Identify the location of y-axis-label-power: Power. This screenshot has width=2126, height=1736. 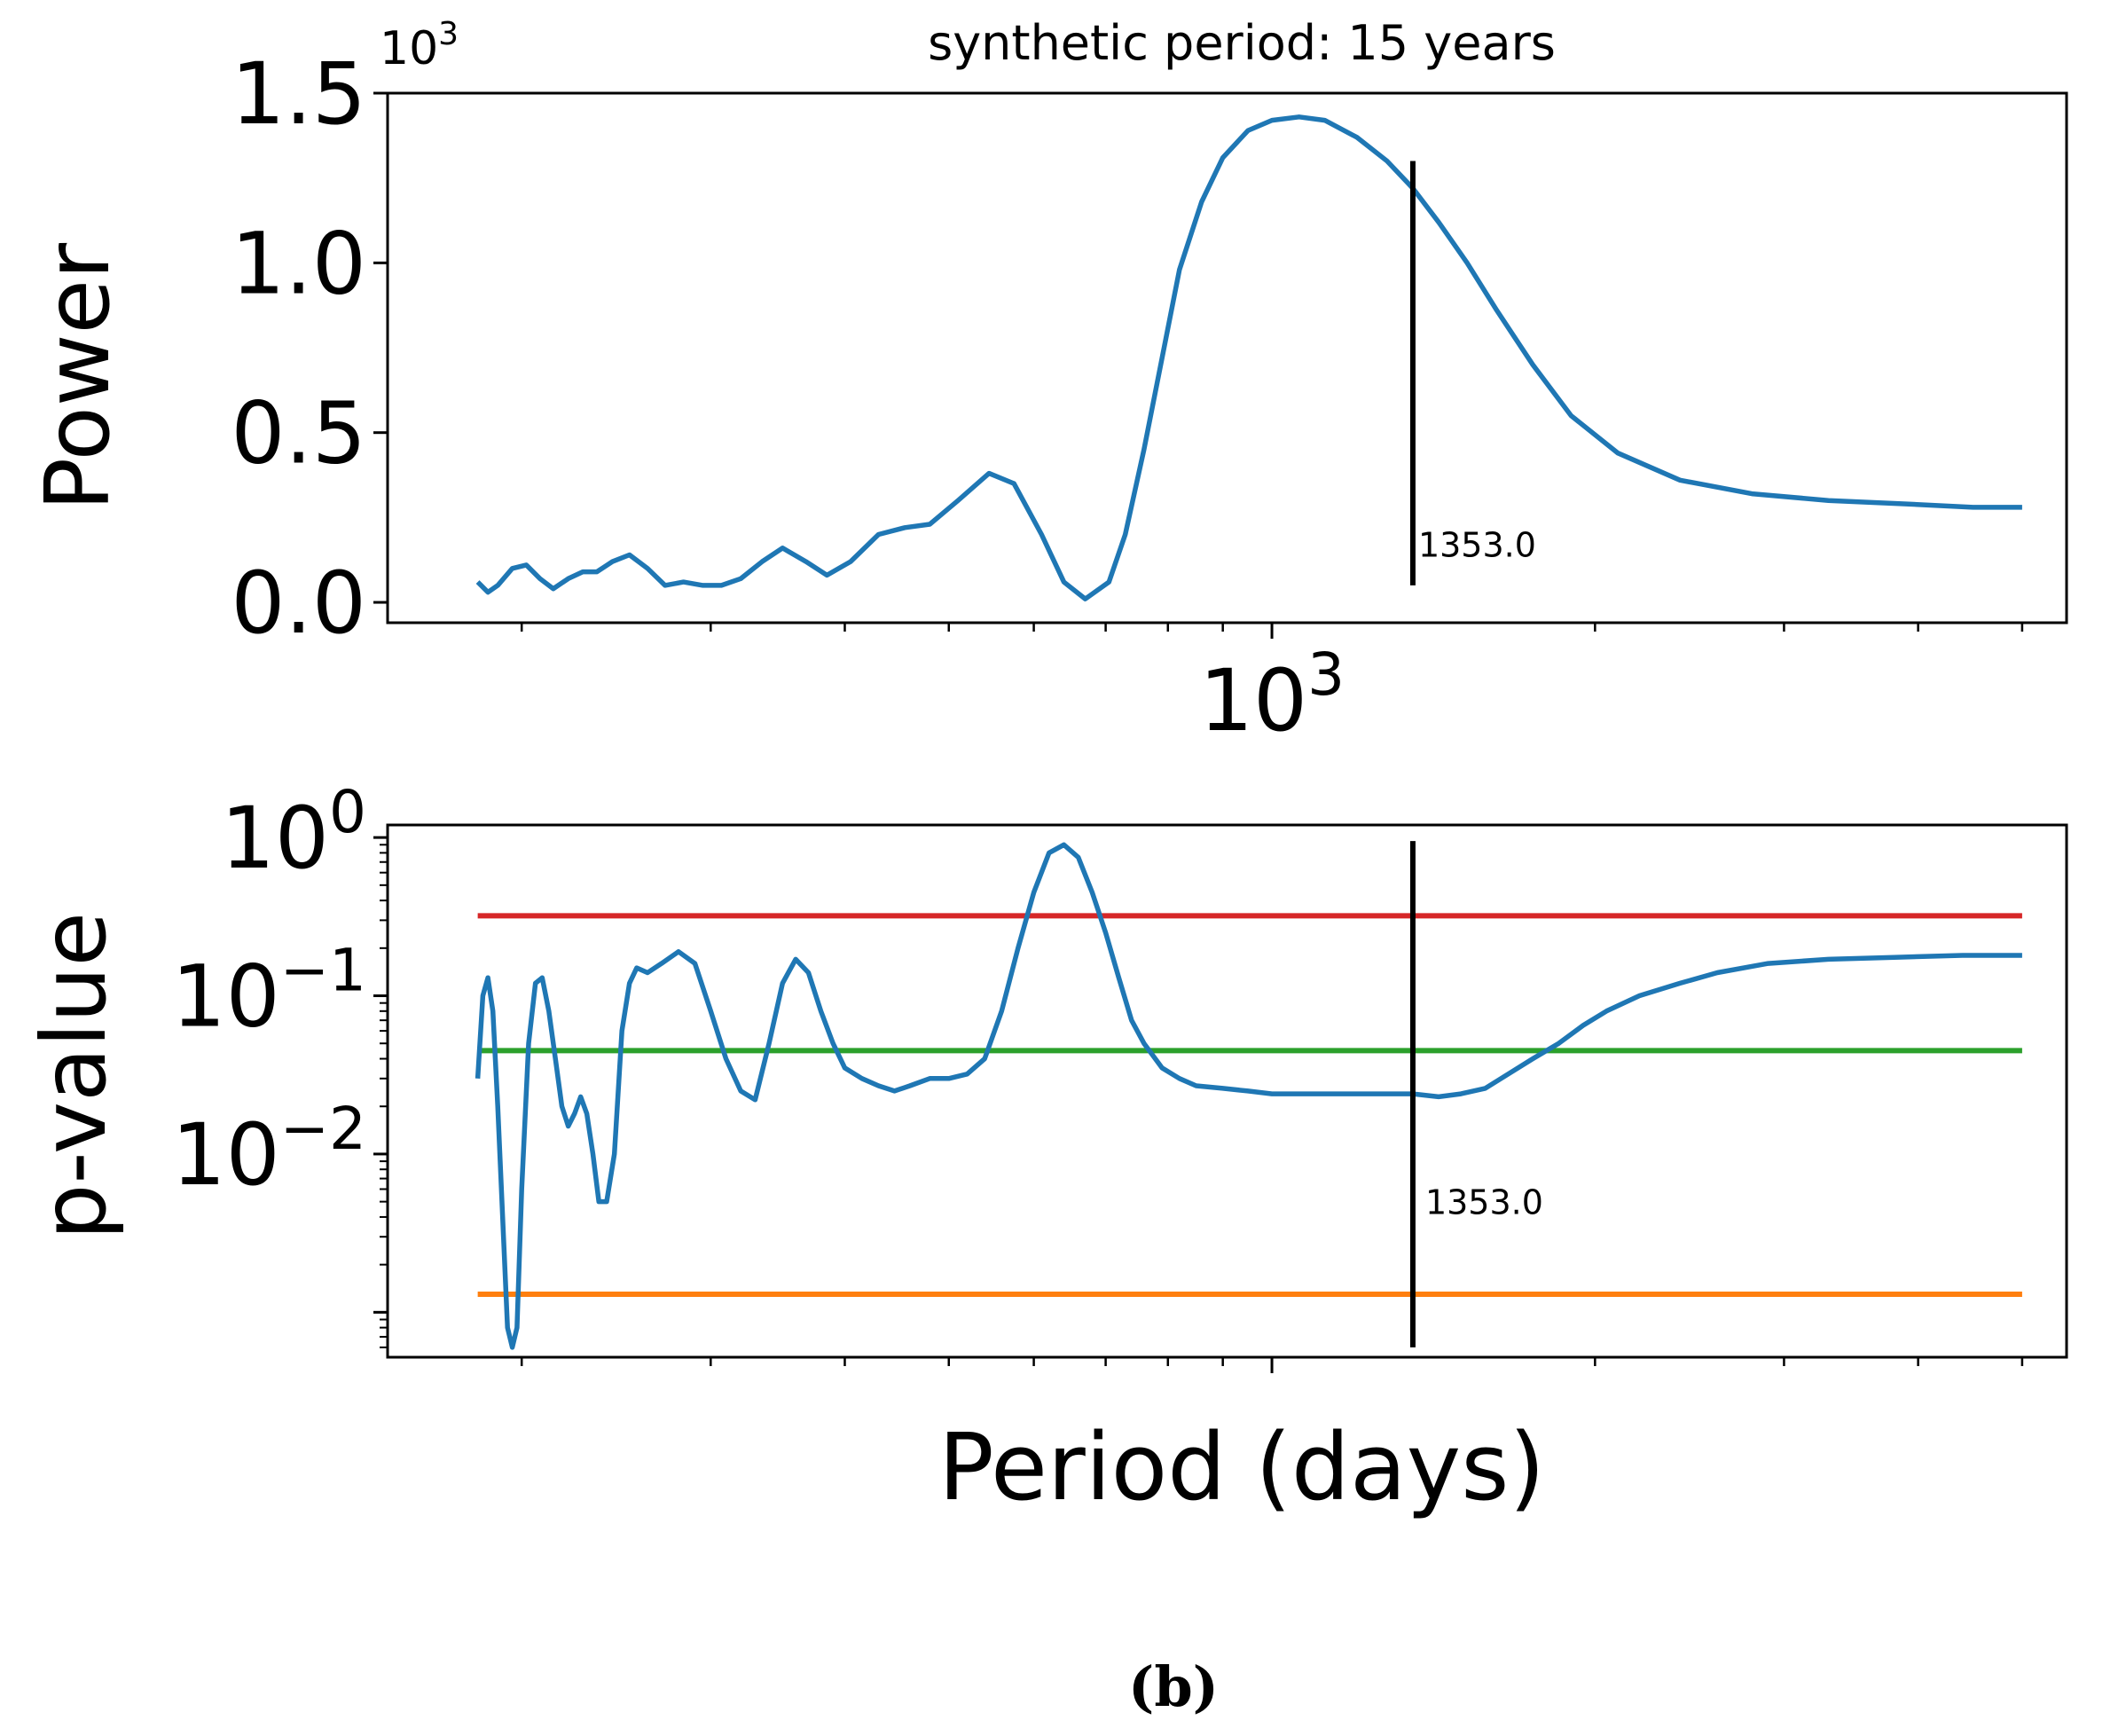
(77, 376).